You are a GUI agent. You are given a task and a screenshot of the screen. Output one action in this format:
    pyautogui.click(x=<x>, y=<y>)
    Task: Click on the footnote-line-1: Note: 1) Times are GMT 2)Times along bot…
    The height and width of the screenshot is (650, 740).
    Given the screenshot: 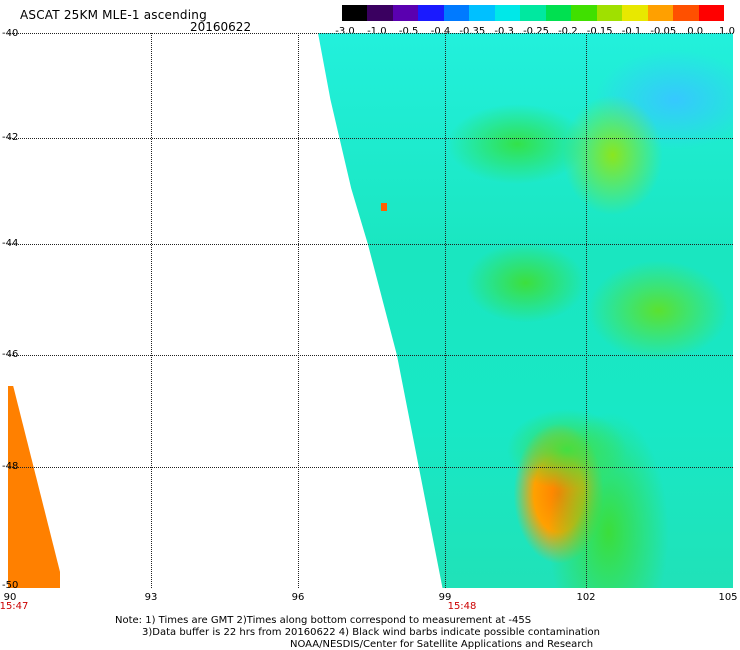 What is the action you would take?
    pyautogui.click(x=323, y=620)
    